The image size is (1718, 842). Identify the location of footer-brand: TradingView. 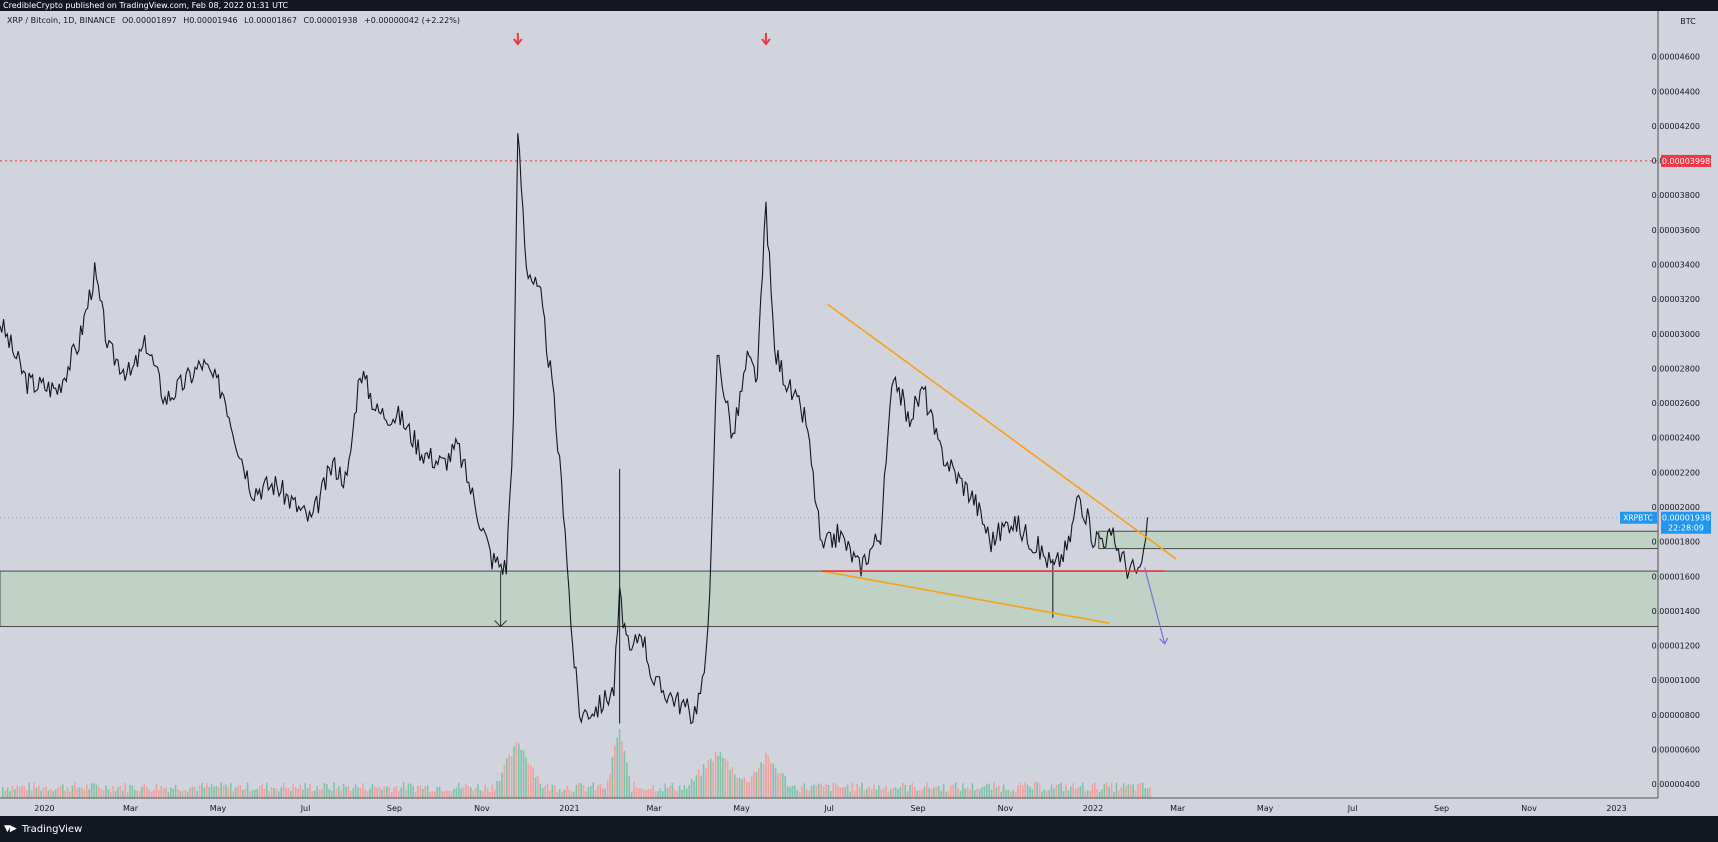
(52, 829).